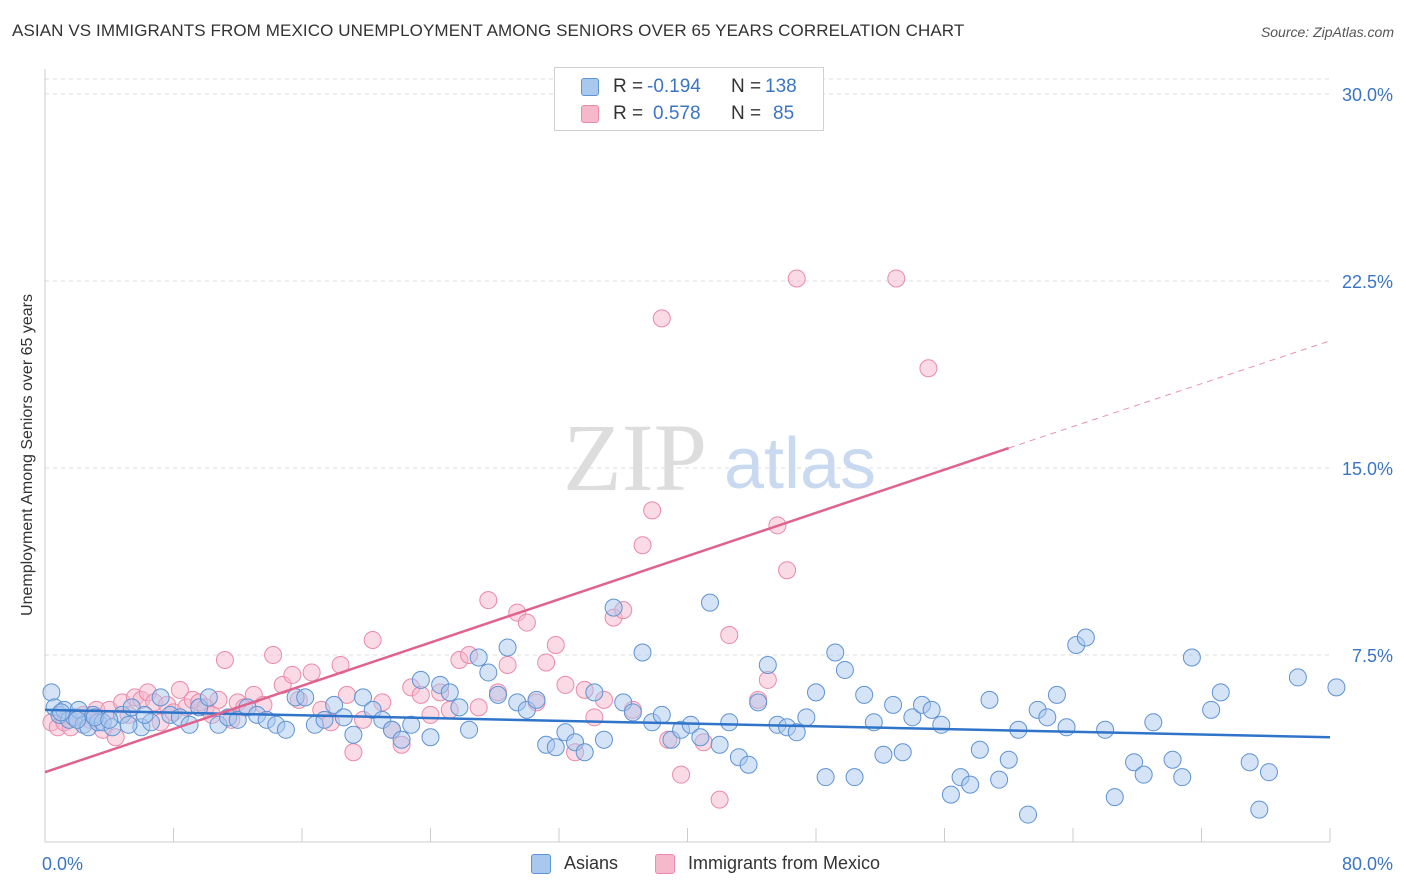 The image size is (1406, 892). What do you see at coordinates (27, 455) in the screenshot?
I see `y-axis-label: Unemployment Among Seniors over 65 years` at bounding box center [27, 455].